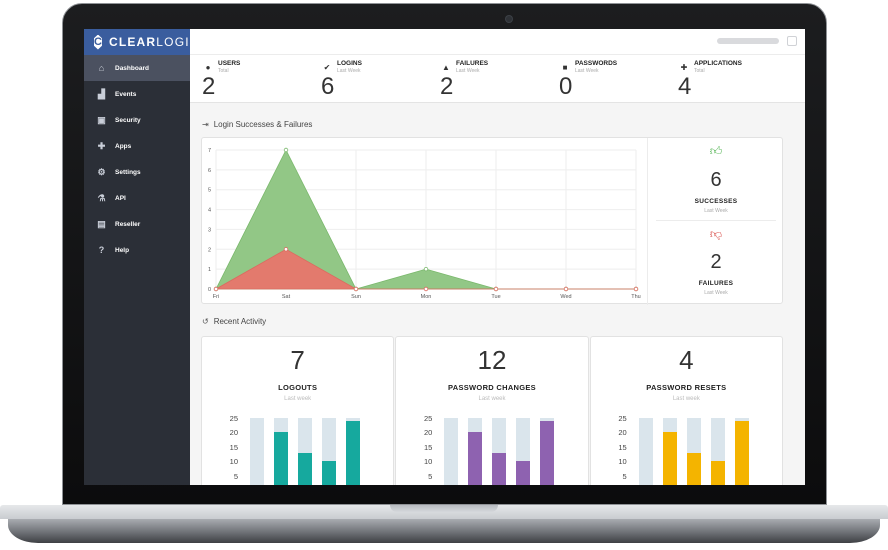 The width and height of the screenshot is (888, 550). I want to click on flask-icon: ⚗, so click(101, 197).